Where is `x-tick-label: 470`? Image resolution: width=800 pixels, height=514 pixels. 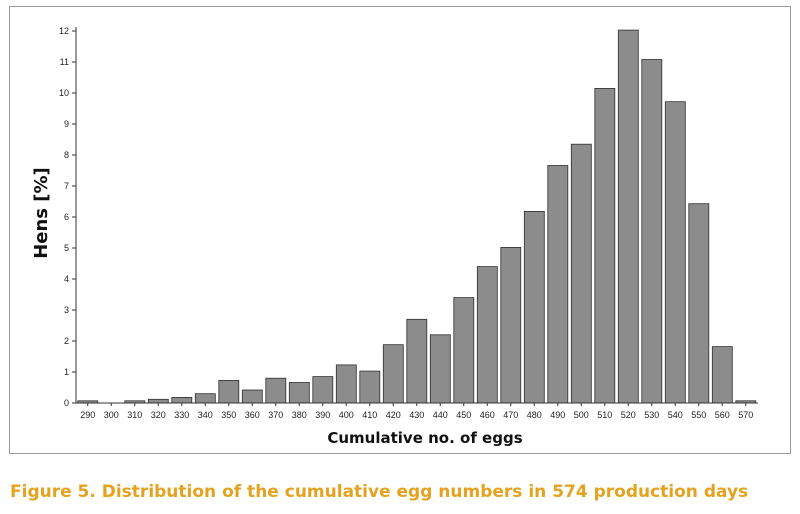
x-tick-label: 470 is located at coordinates (510, 415).